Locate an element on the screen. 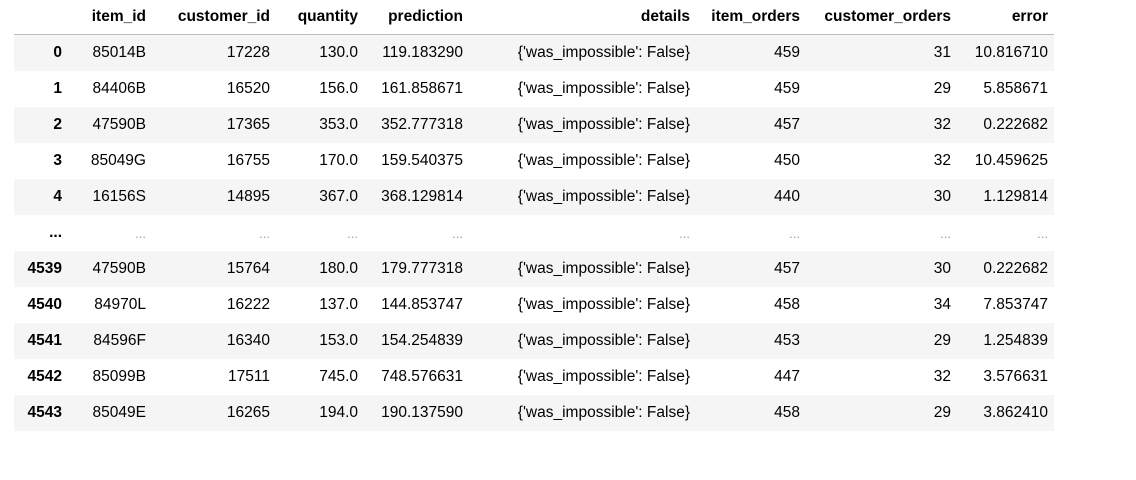 This screenshot has width=1136, height=480. cell-customer-id: 17511 is located at coordinates (249, 376).